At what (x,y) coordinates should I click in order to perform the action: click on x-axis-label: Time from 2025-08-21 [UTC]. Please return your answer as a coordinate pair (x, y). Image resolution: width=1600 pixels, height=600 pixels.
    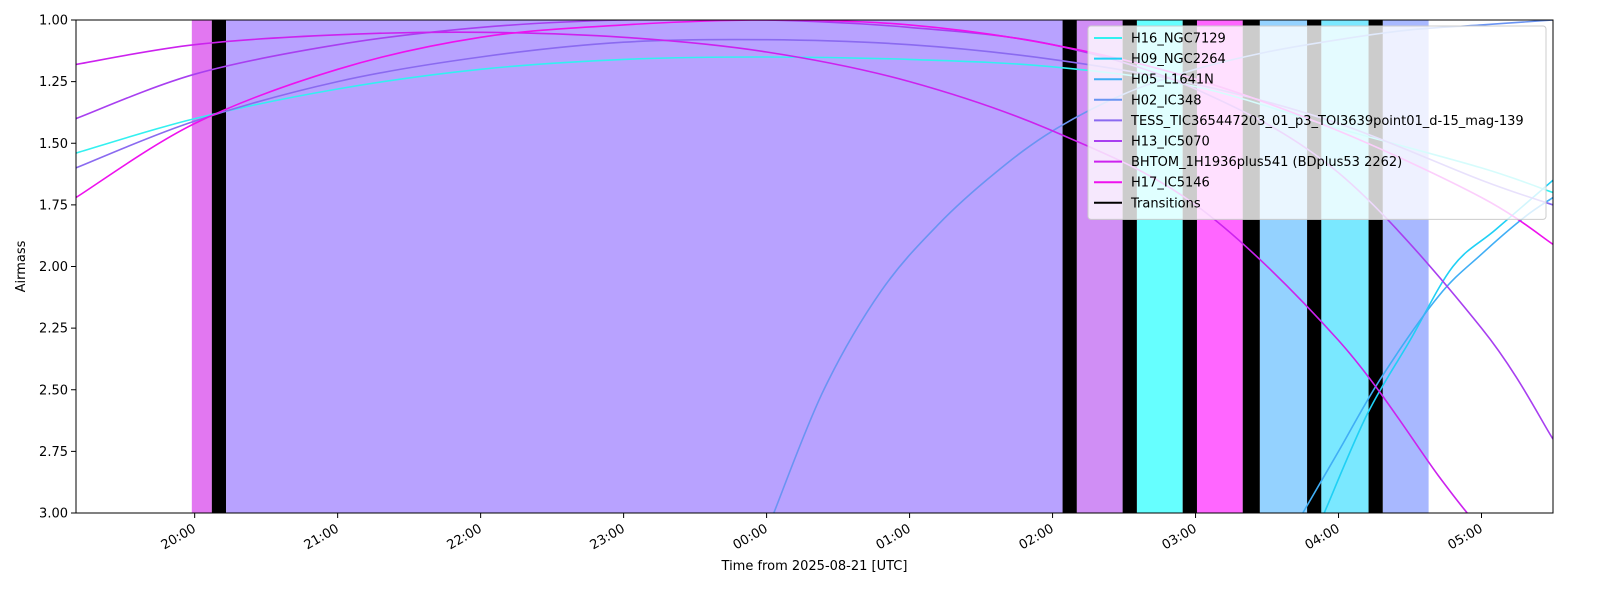
    Looking at the image, I should click on (814, 566).